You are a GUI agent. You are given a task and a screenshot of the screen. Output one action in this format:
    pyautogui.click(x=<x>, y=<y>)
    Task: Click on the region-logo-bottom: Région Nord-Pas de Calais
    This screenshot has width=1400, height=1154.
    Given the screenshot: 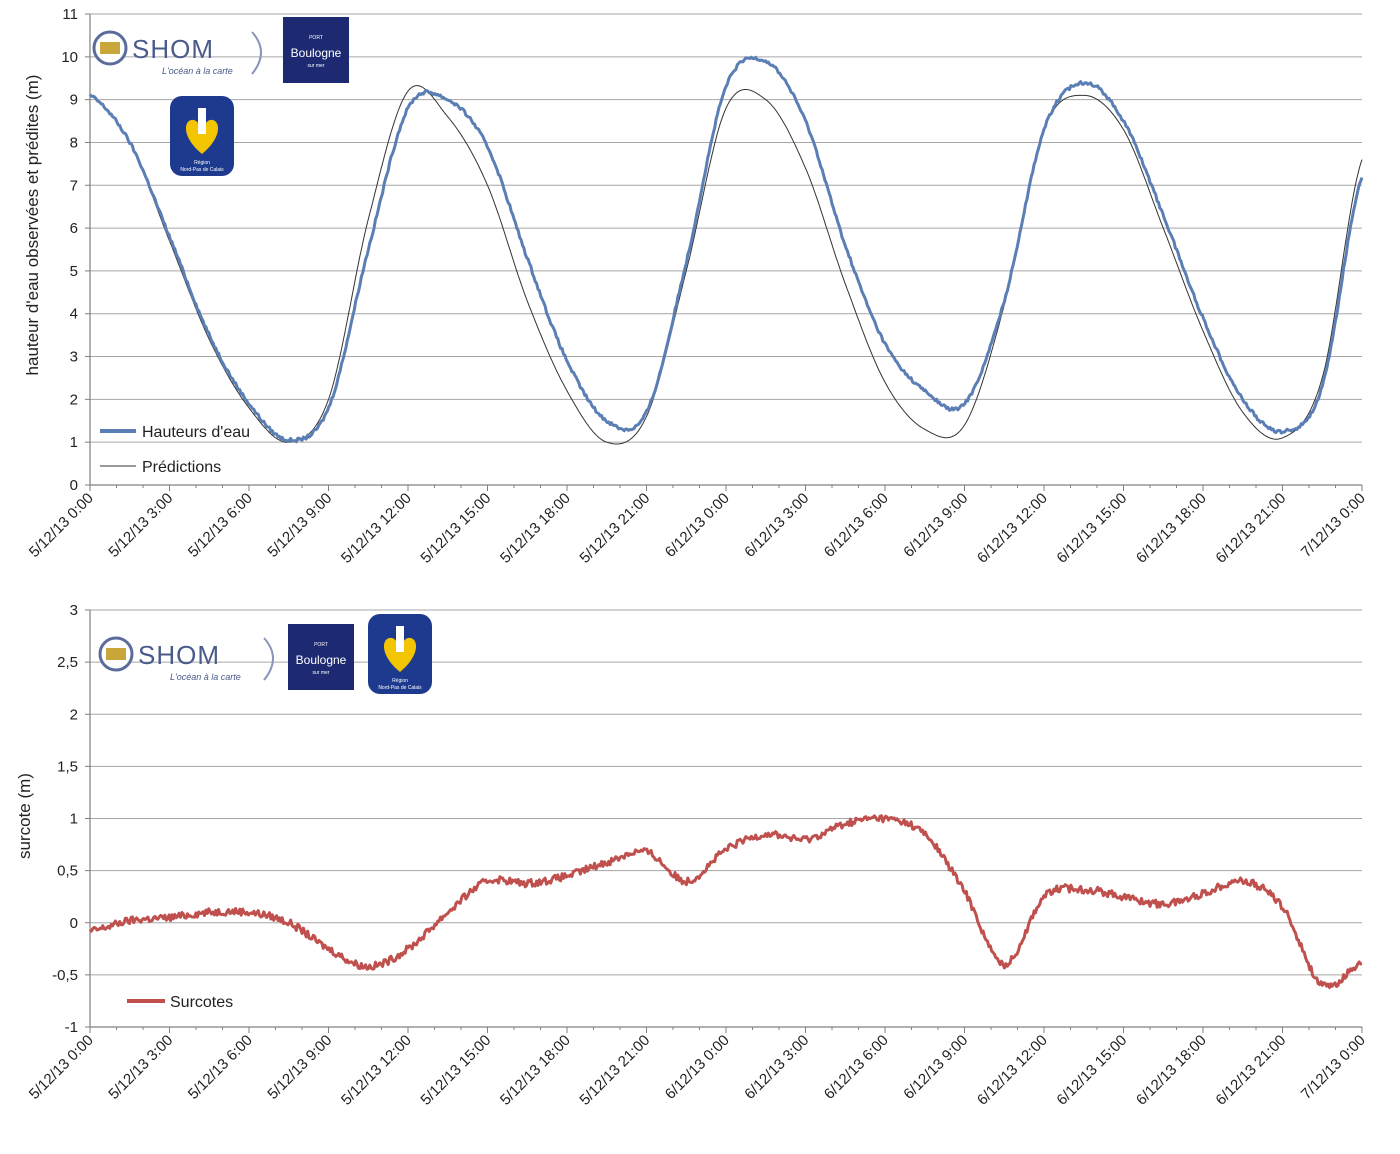 What is the action you would take?
    pyautogui.click(x=400, y=654)
    